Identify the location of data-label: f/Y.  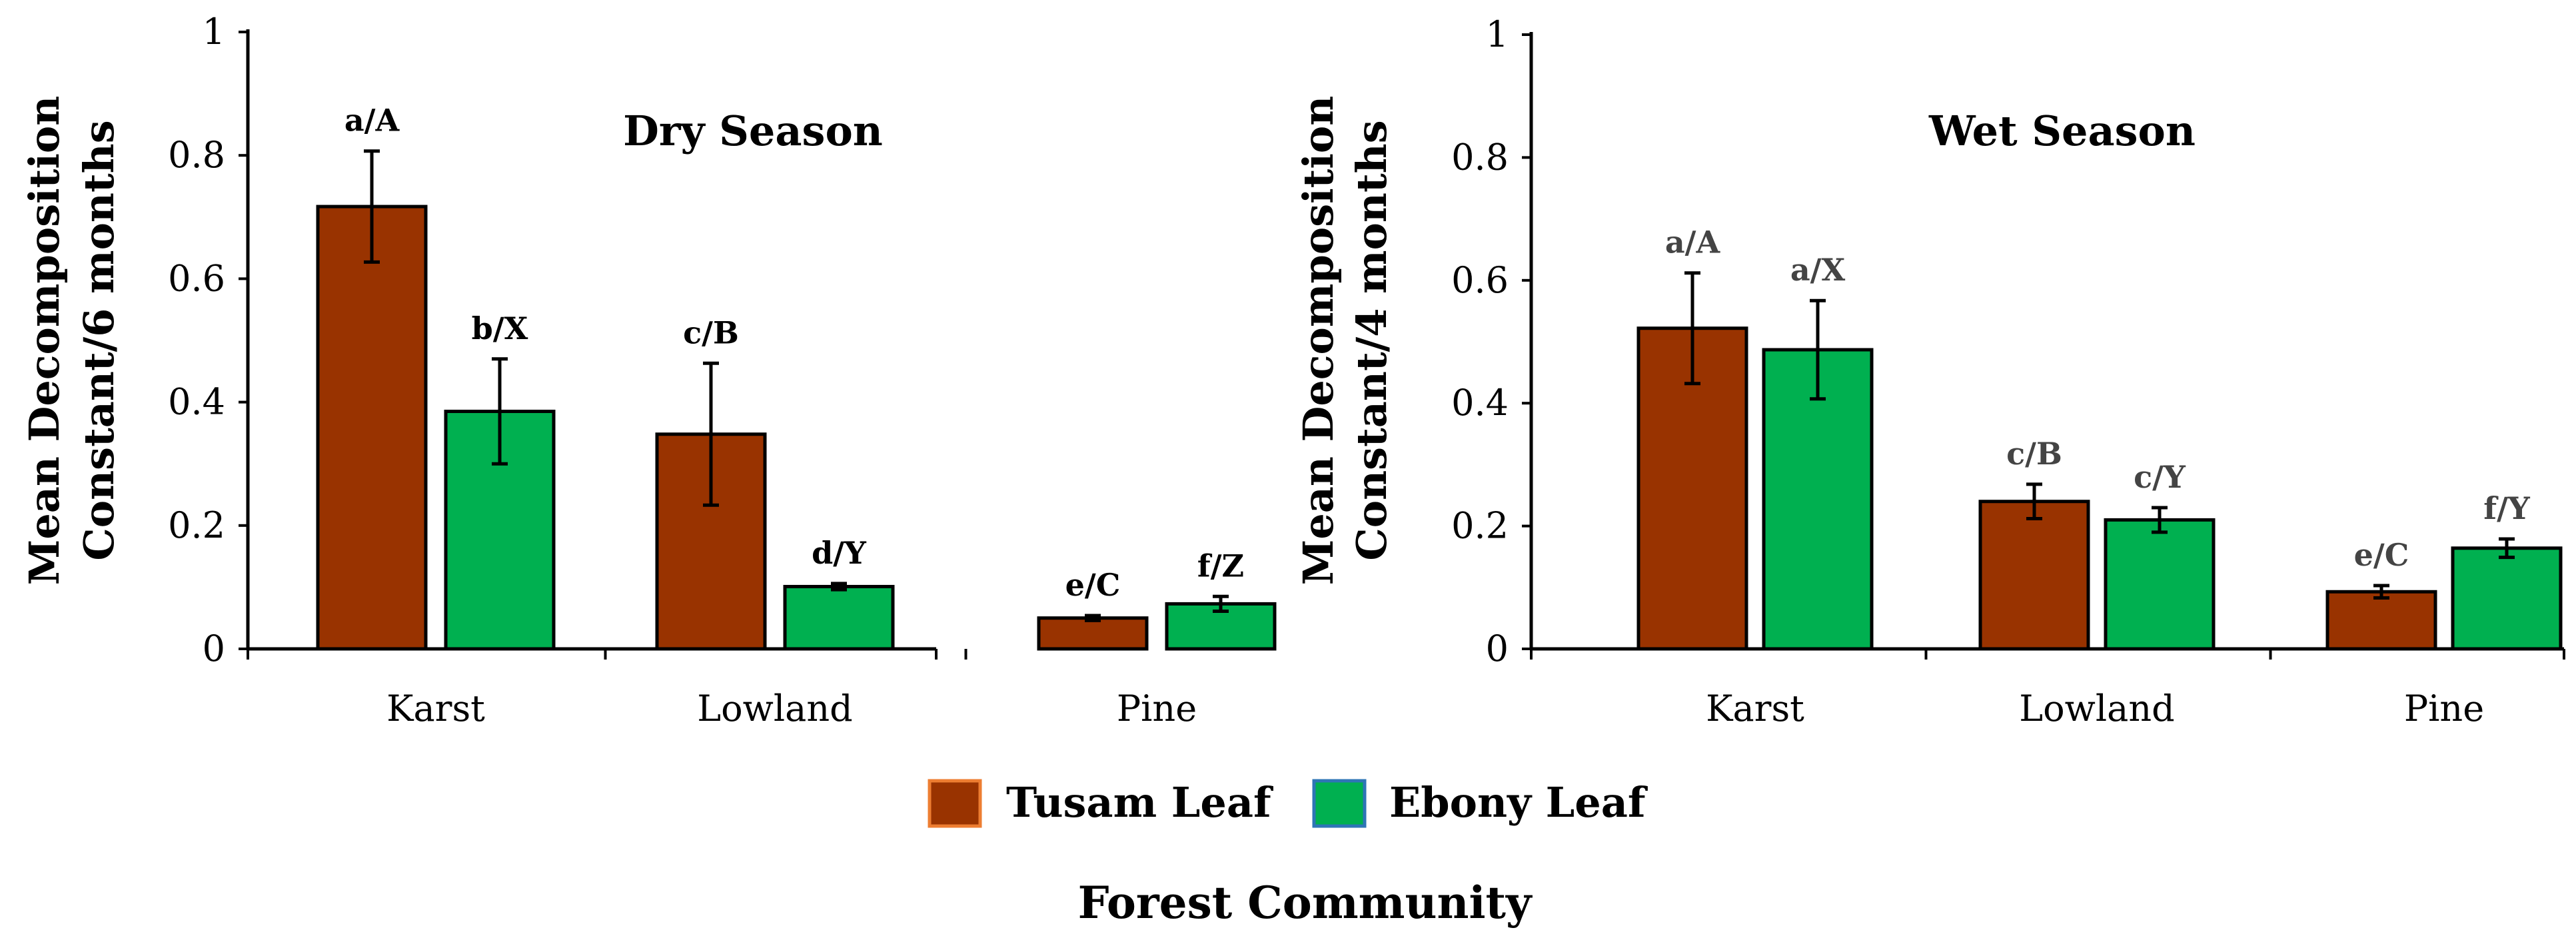
(2507, 508).